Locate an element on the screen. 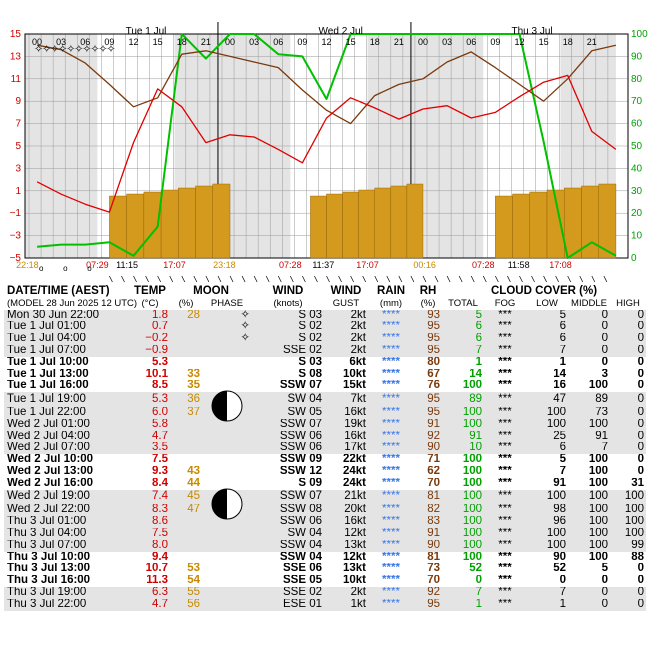 This screenshot has height=650, width=650. cell-low: 7 is located at coordinates (562, 471).